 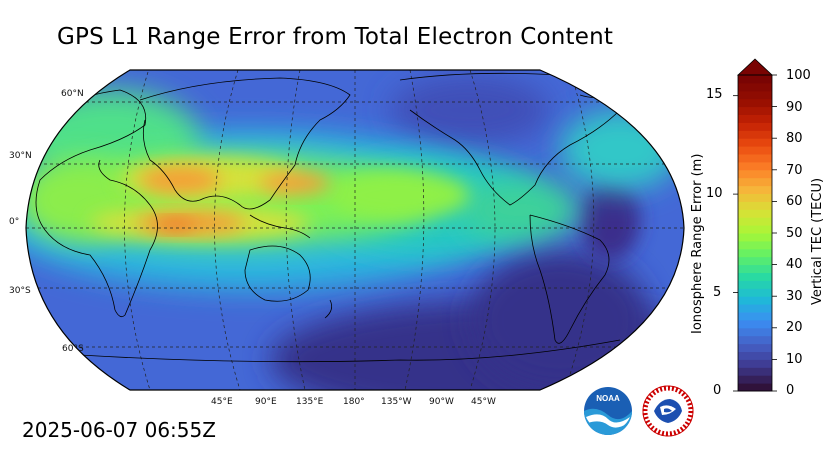 What do you see at coordinates (794, 264) in the screenshot?
I see `cb-right-tick-40: 40` at bounding box center [794, 264].